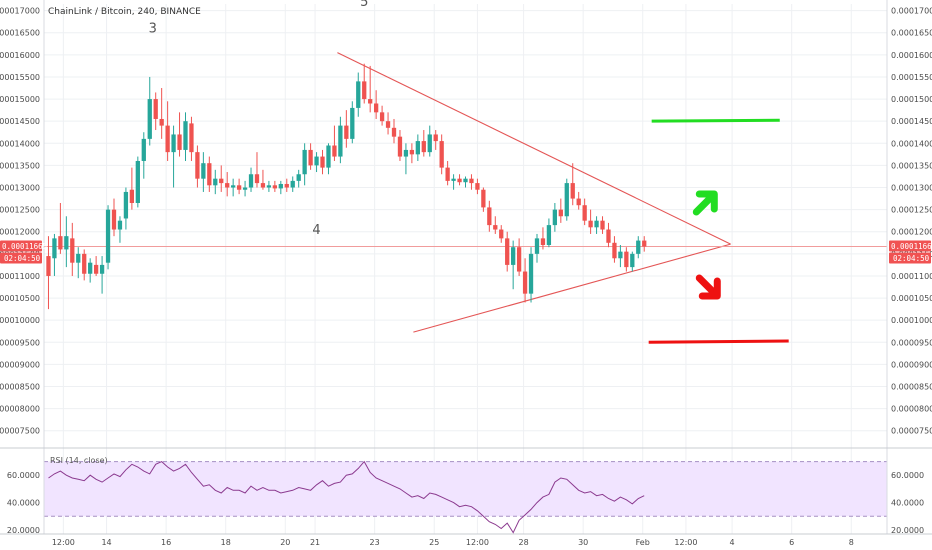 This screenshot has width=932, height=550. Describe the element at coordinates (911, 232) in the screenshot. I see `y-tick-label-right: 0.00012000` at that location.